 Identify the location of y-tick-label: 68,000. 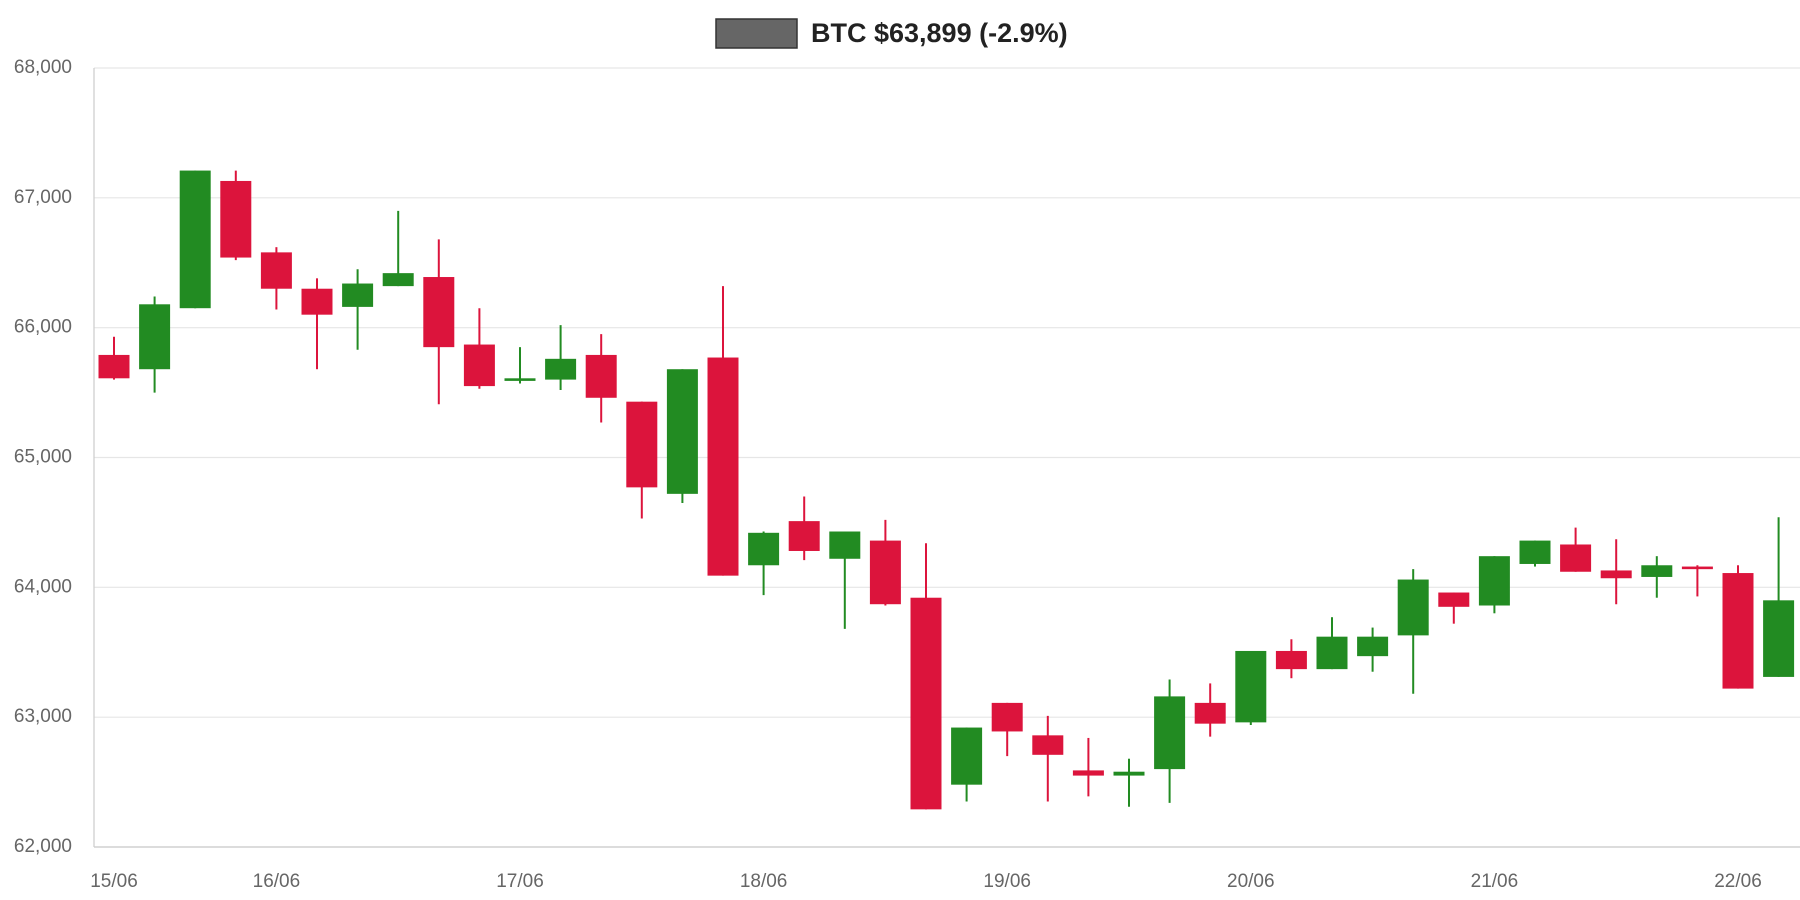
(43, 67).